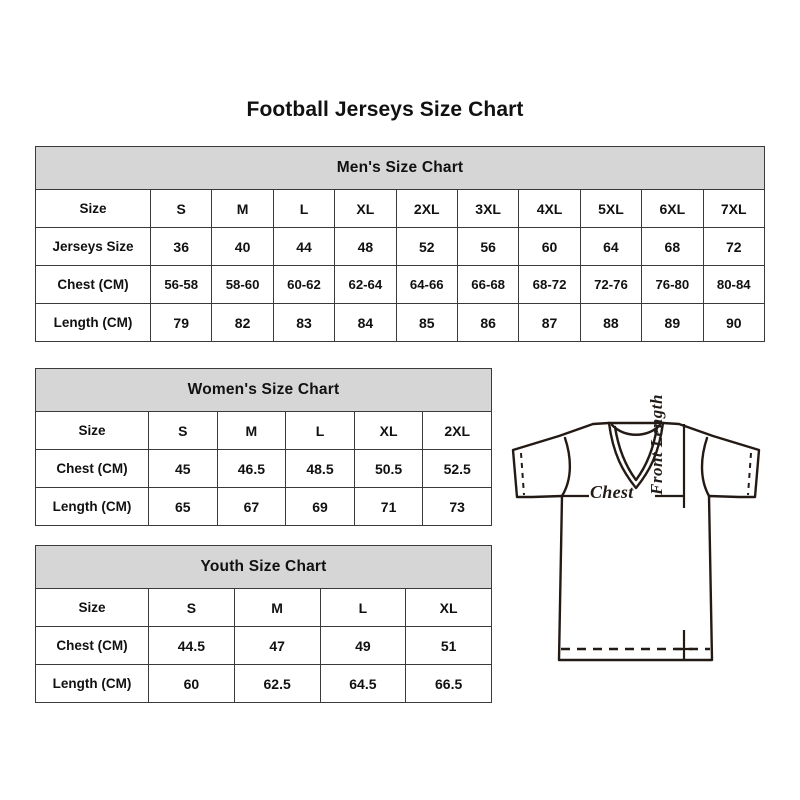 The height and width of the screenshot is (800, 800). I want to click on table-cell: 80-84, so click(734, 284).